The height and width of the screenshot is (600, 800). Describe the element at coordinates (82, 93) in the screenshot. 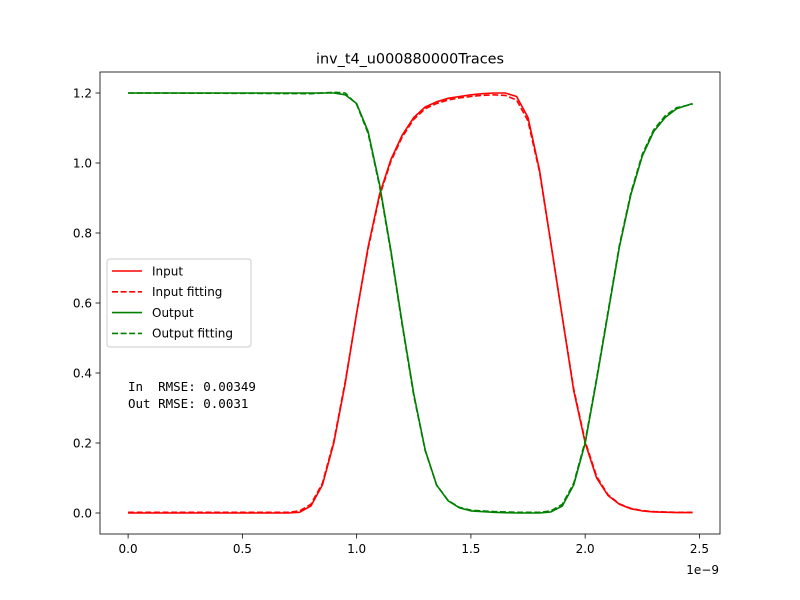

I see `y-tick-label: 1.2` at that location.